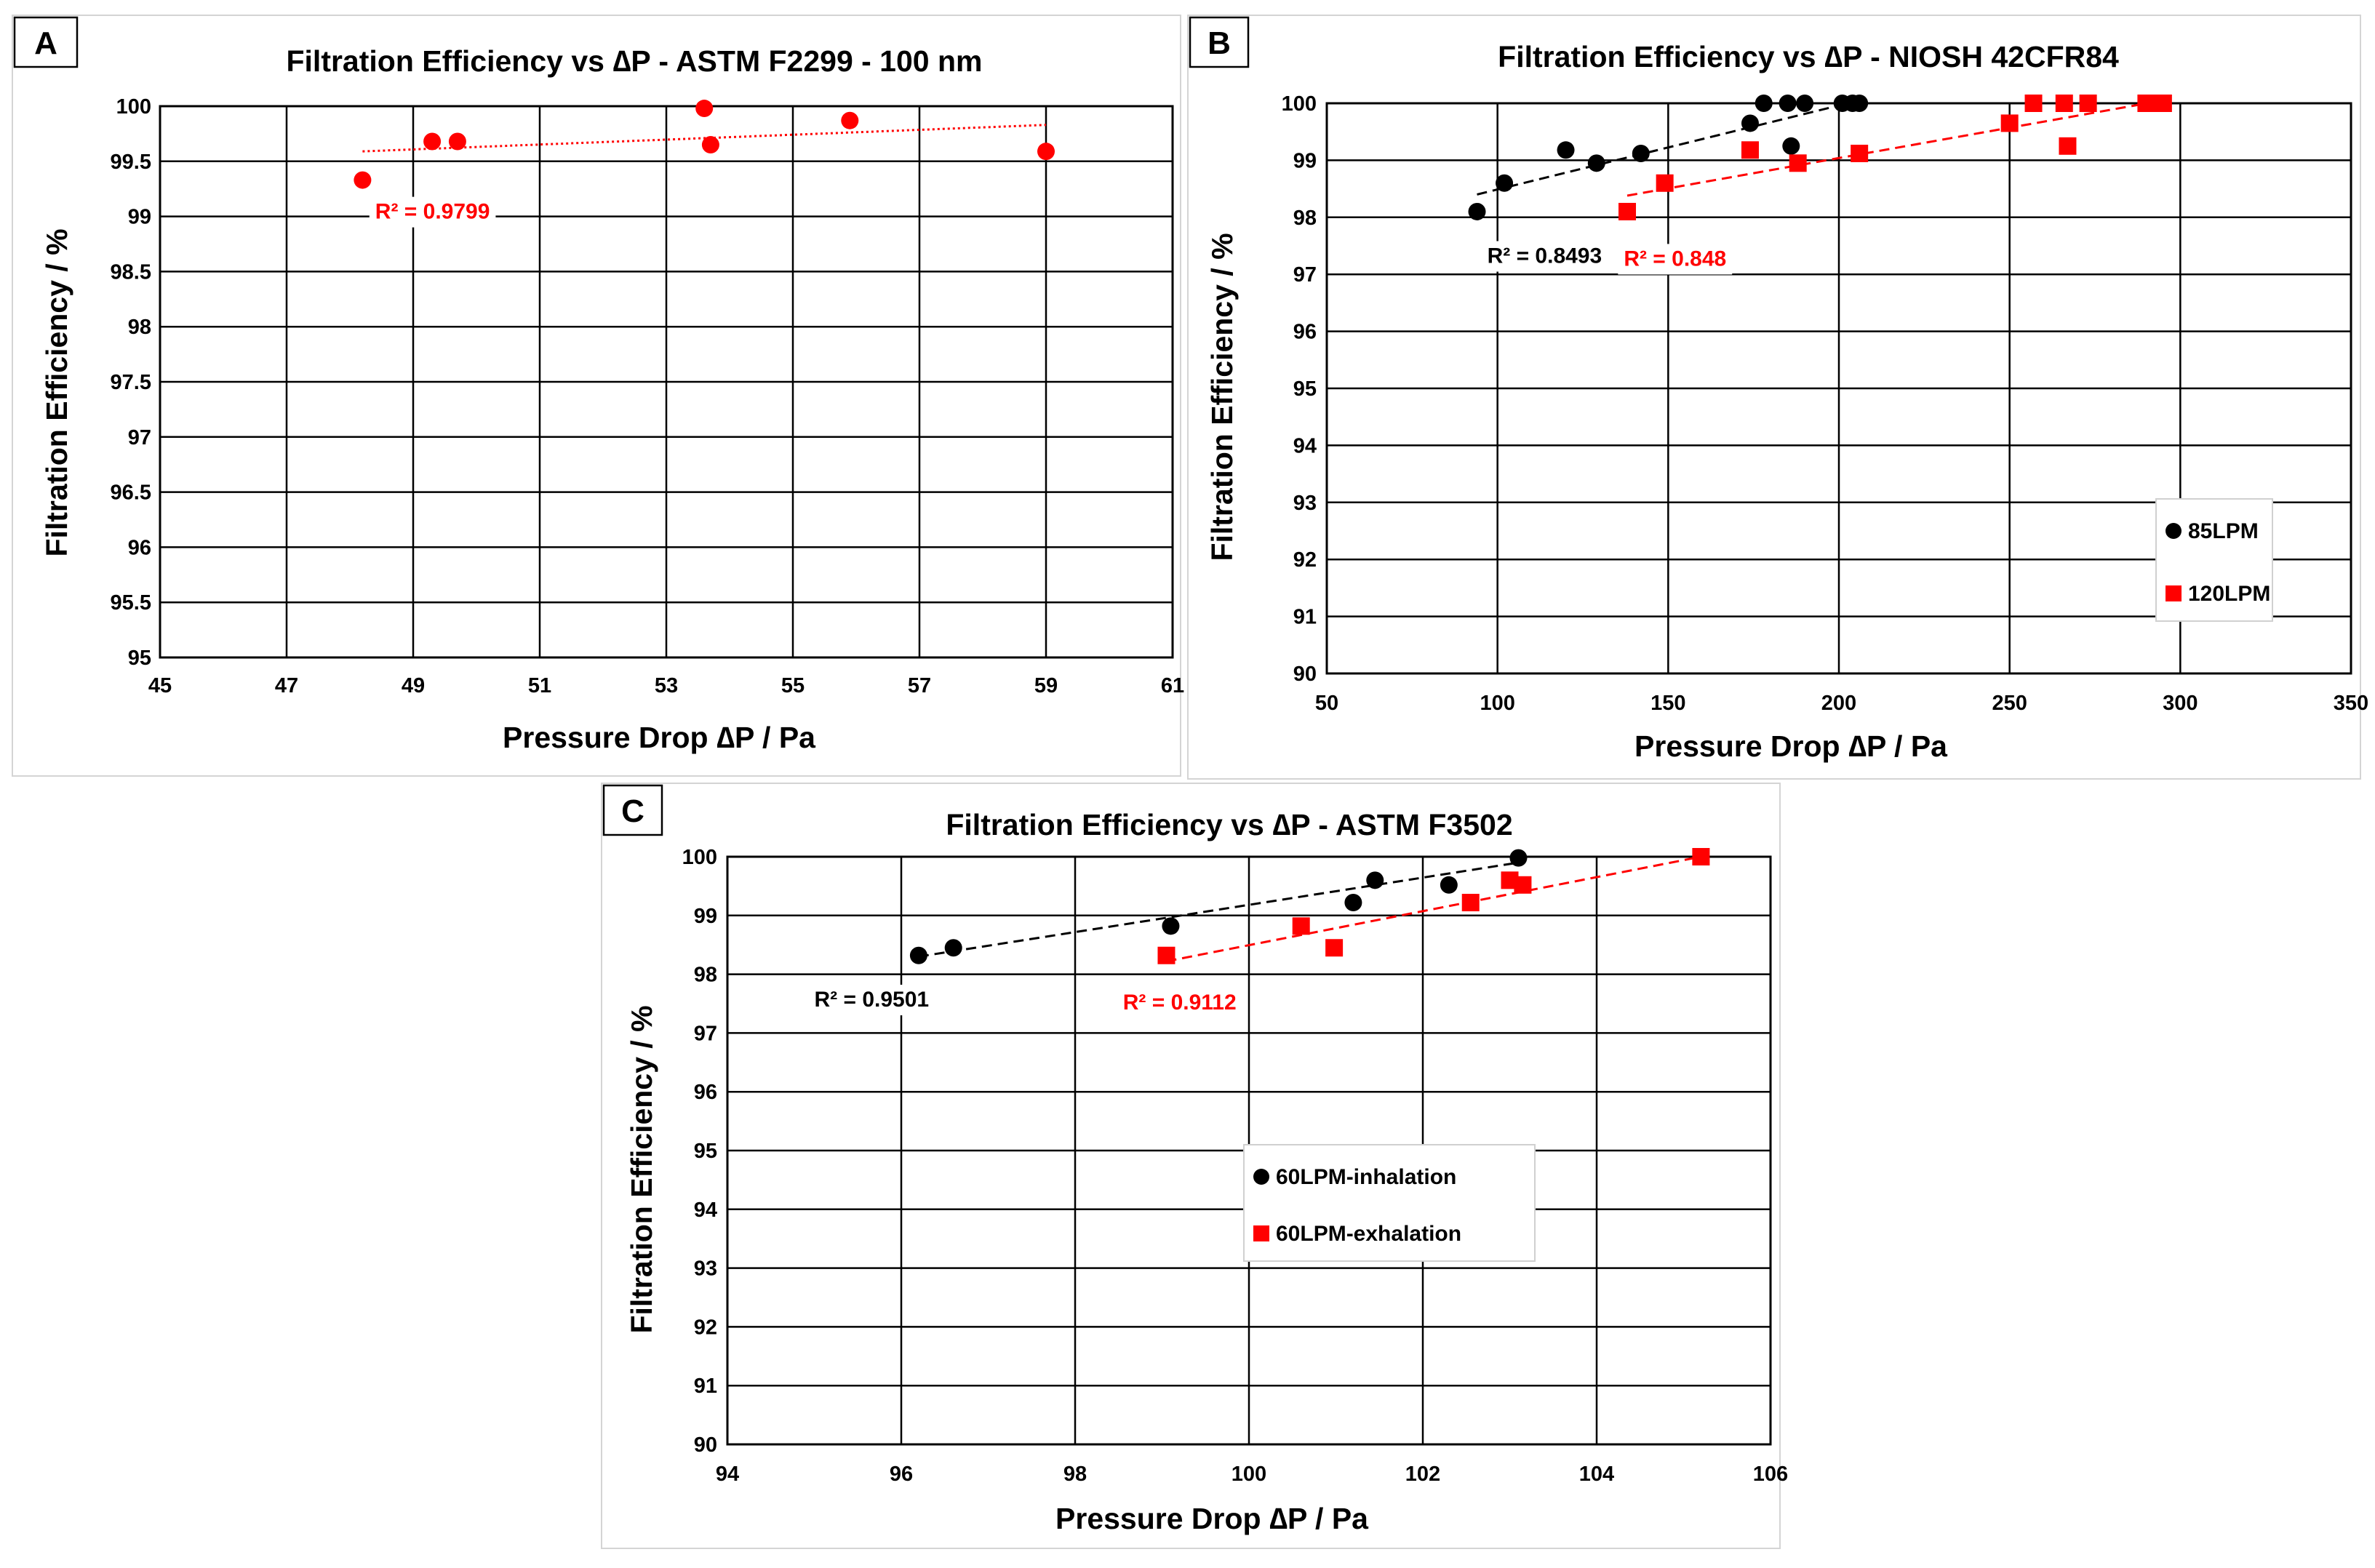  I want to click on x-tick-label: 96, so click(901, 1474).